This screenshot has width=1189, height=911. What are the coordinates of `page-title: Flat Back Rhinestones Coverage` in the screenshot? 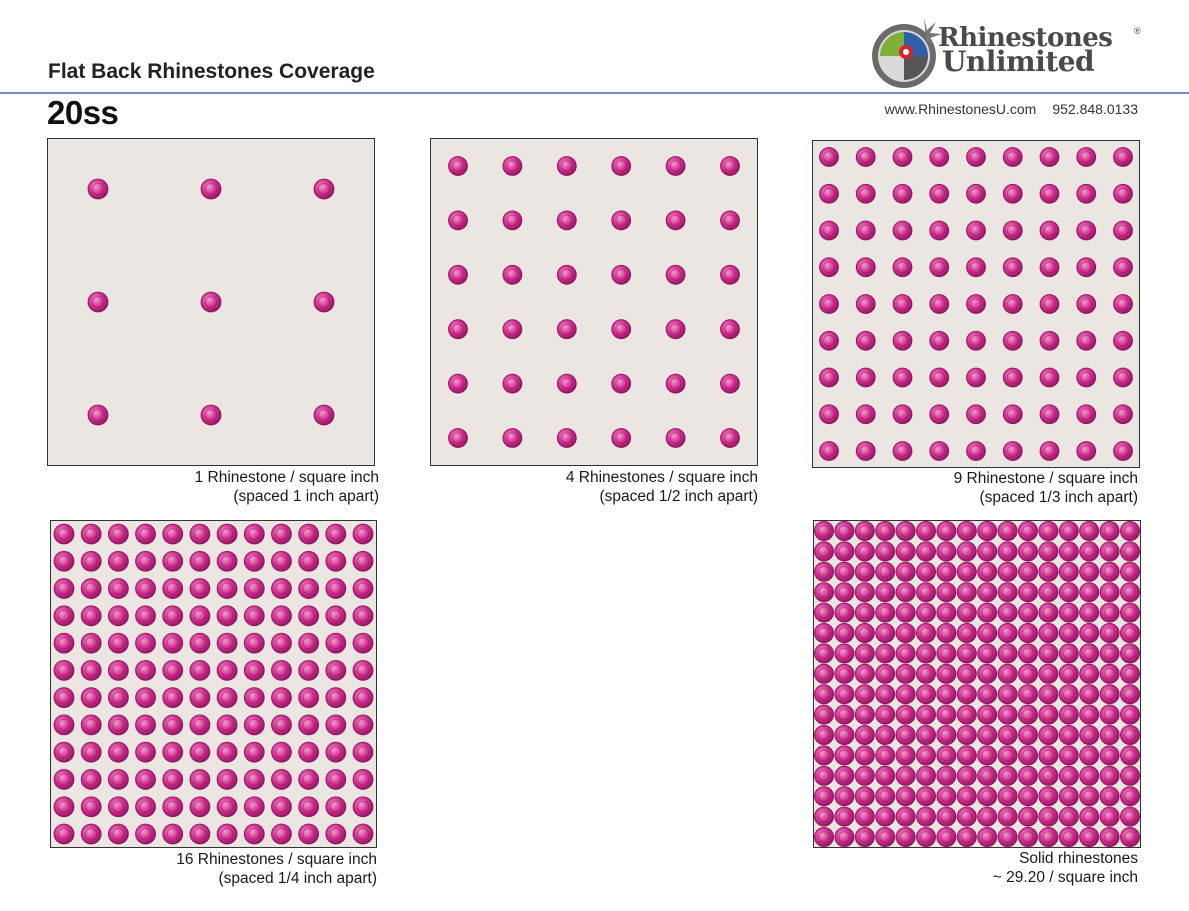 It's located at (211, 71).